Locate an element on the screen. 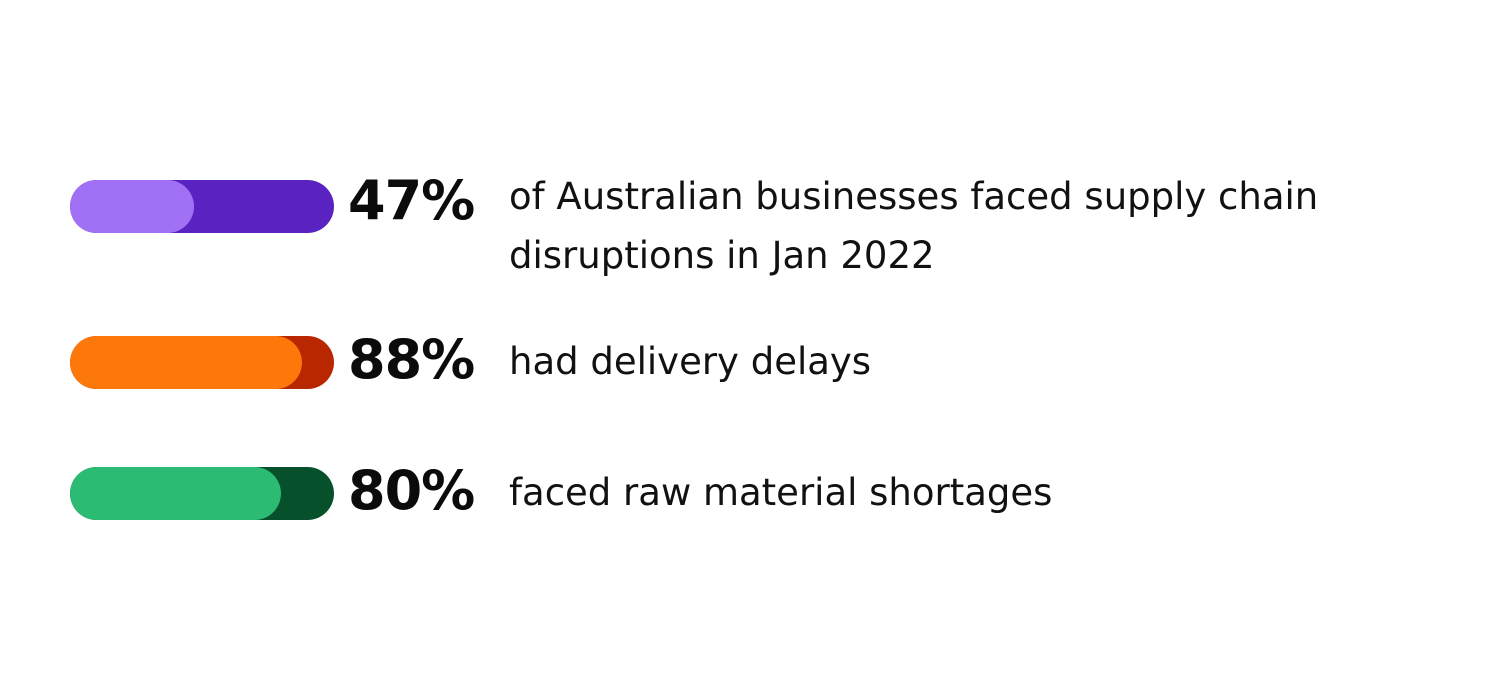 The image size is (1500, 700). stat-percentage: 80% is located at coordinates (411, 490).